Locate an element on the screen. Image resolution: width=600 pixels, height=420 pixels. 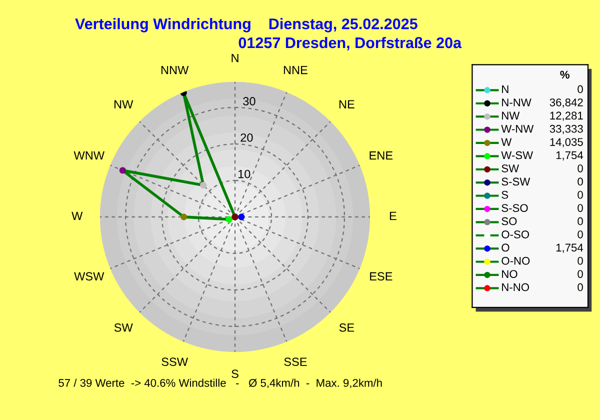
category-label: NO is located at coordinates (510, 274).